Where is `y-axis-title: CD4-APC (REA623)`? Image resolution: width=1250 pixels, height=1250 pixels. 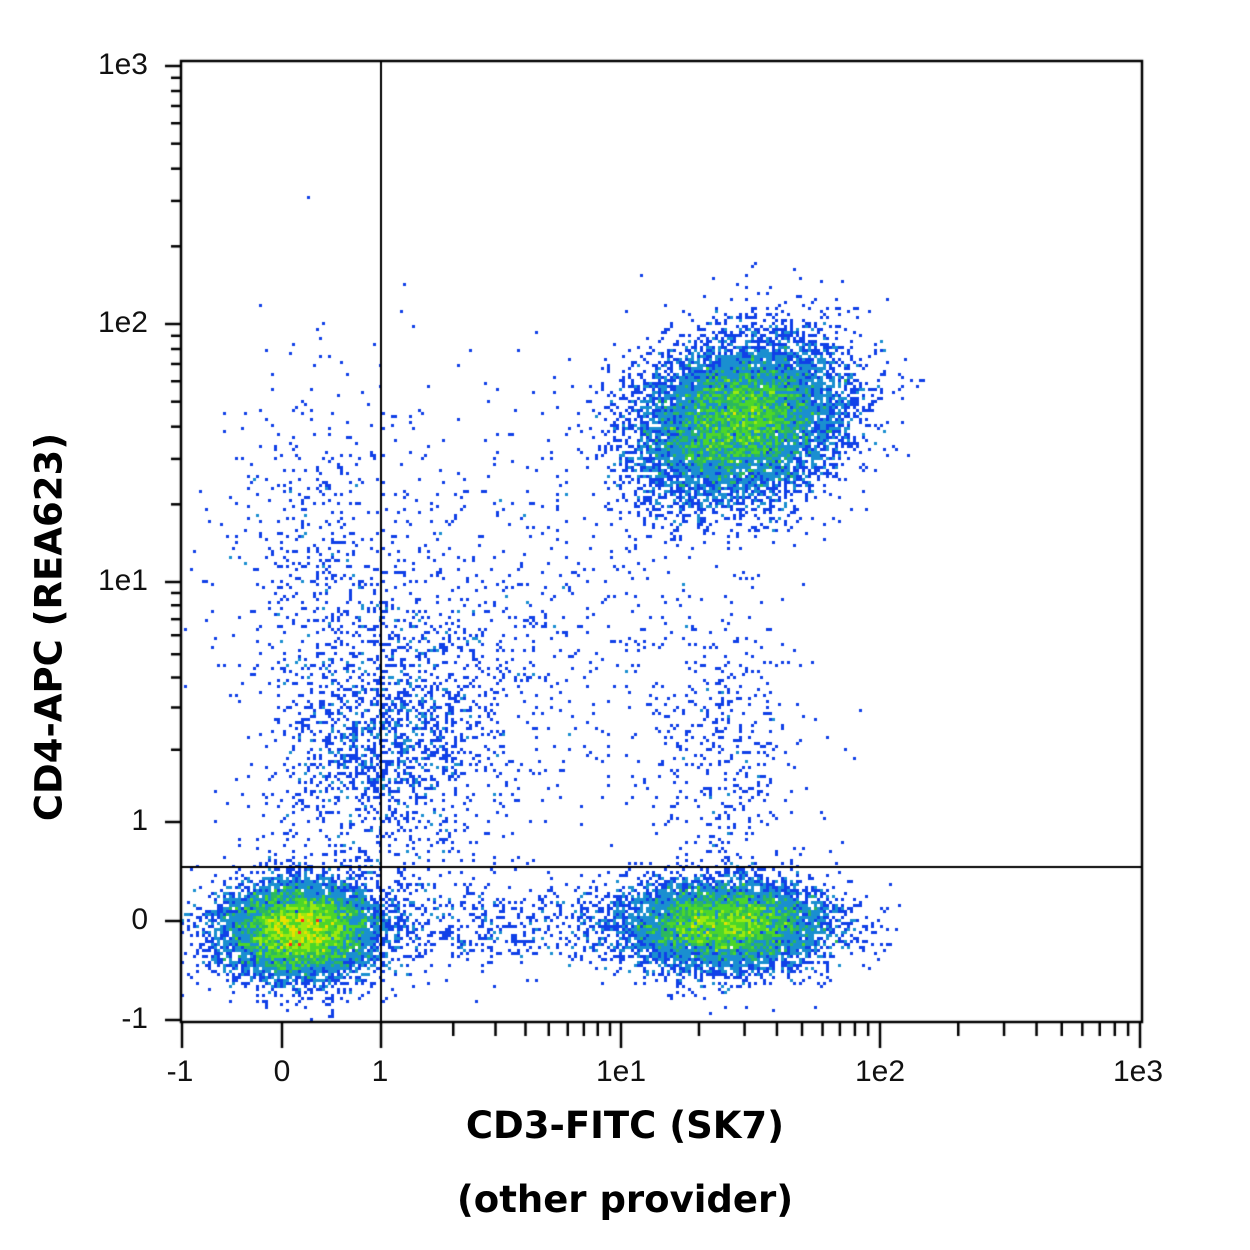 y-axis-title: CD4-APC (REA623) is located at coordinates (49, 627).